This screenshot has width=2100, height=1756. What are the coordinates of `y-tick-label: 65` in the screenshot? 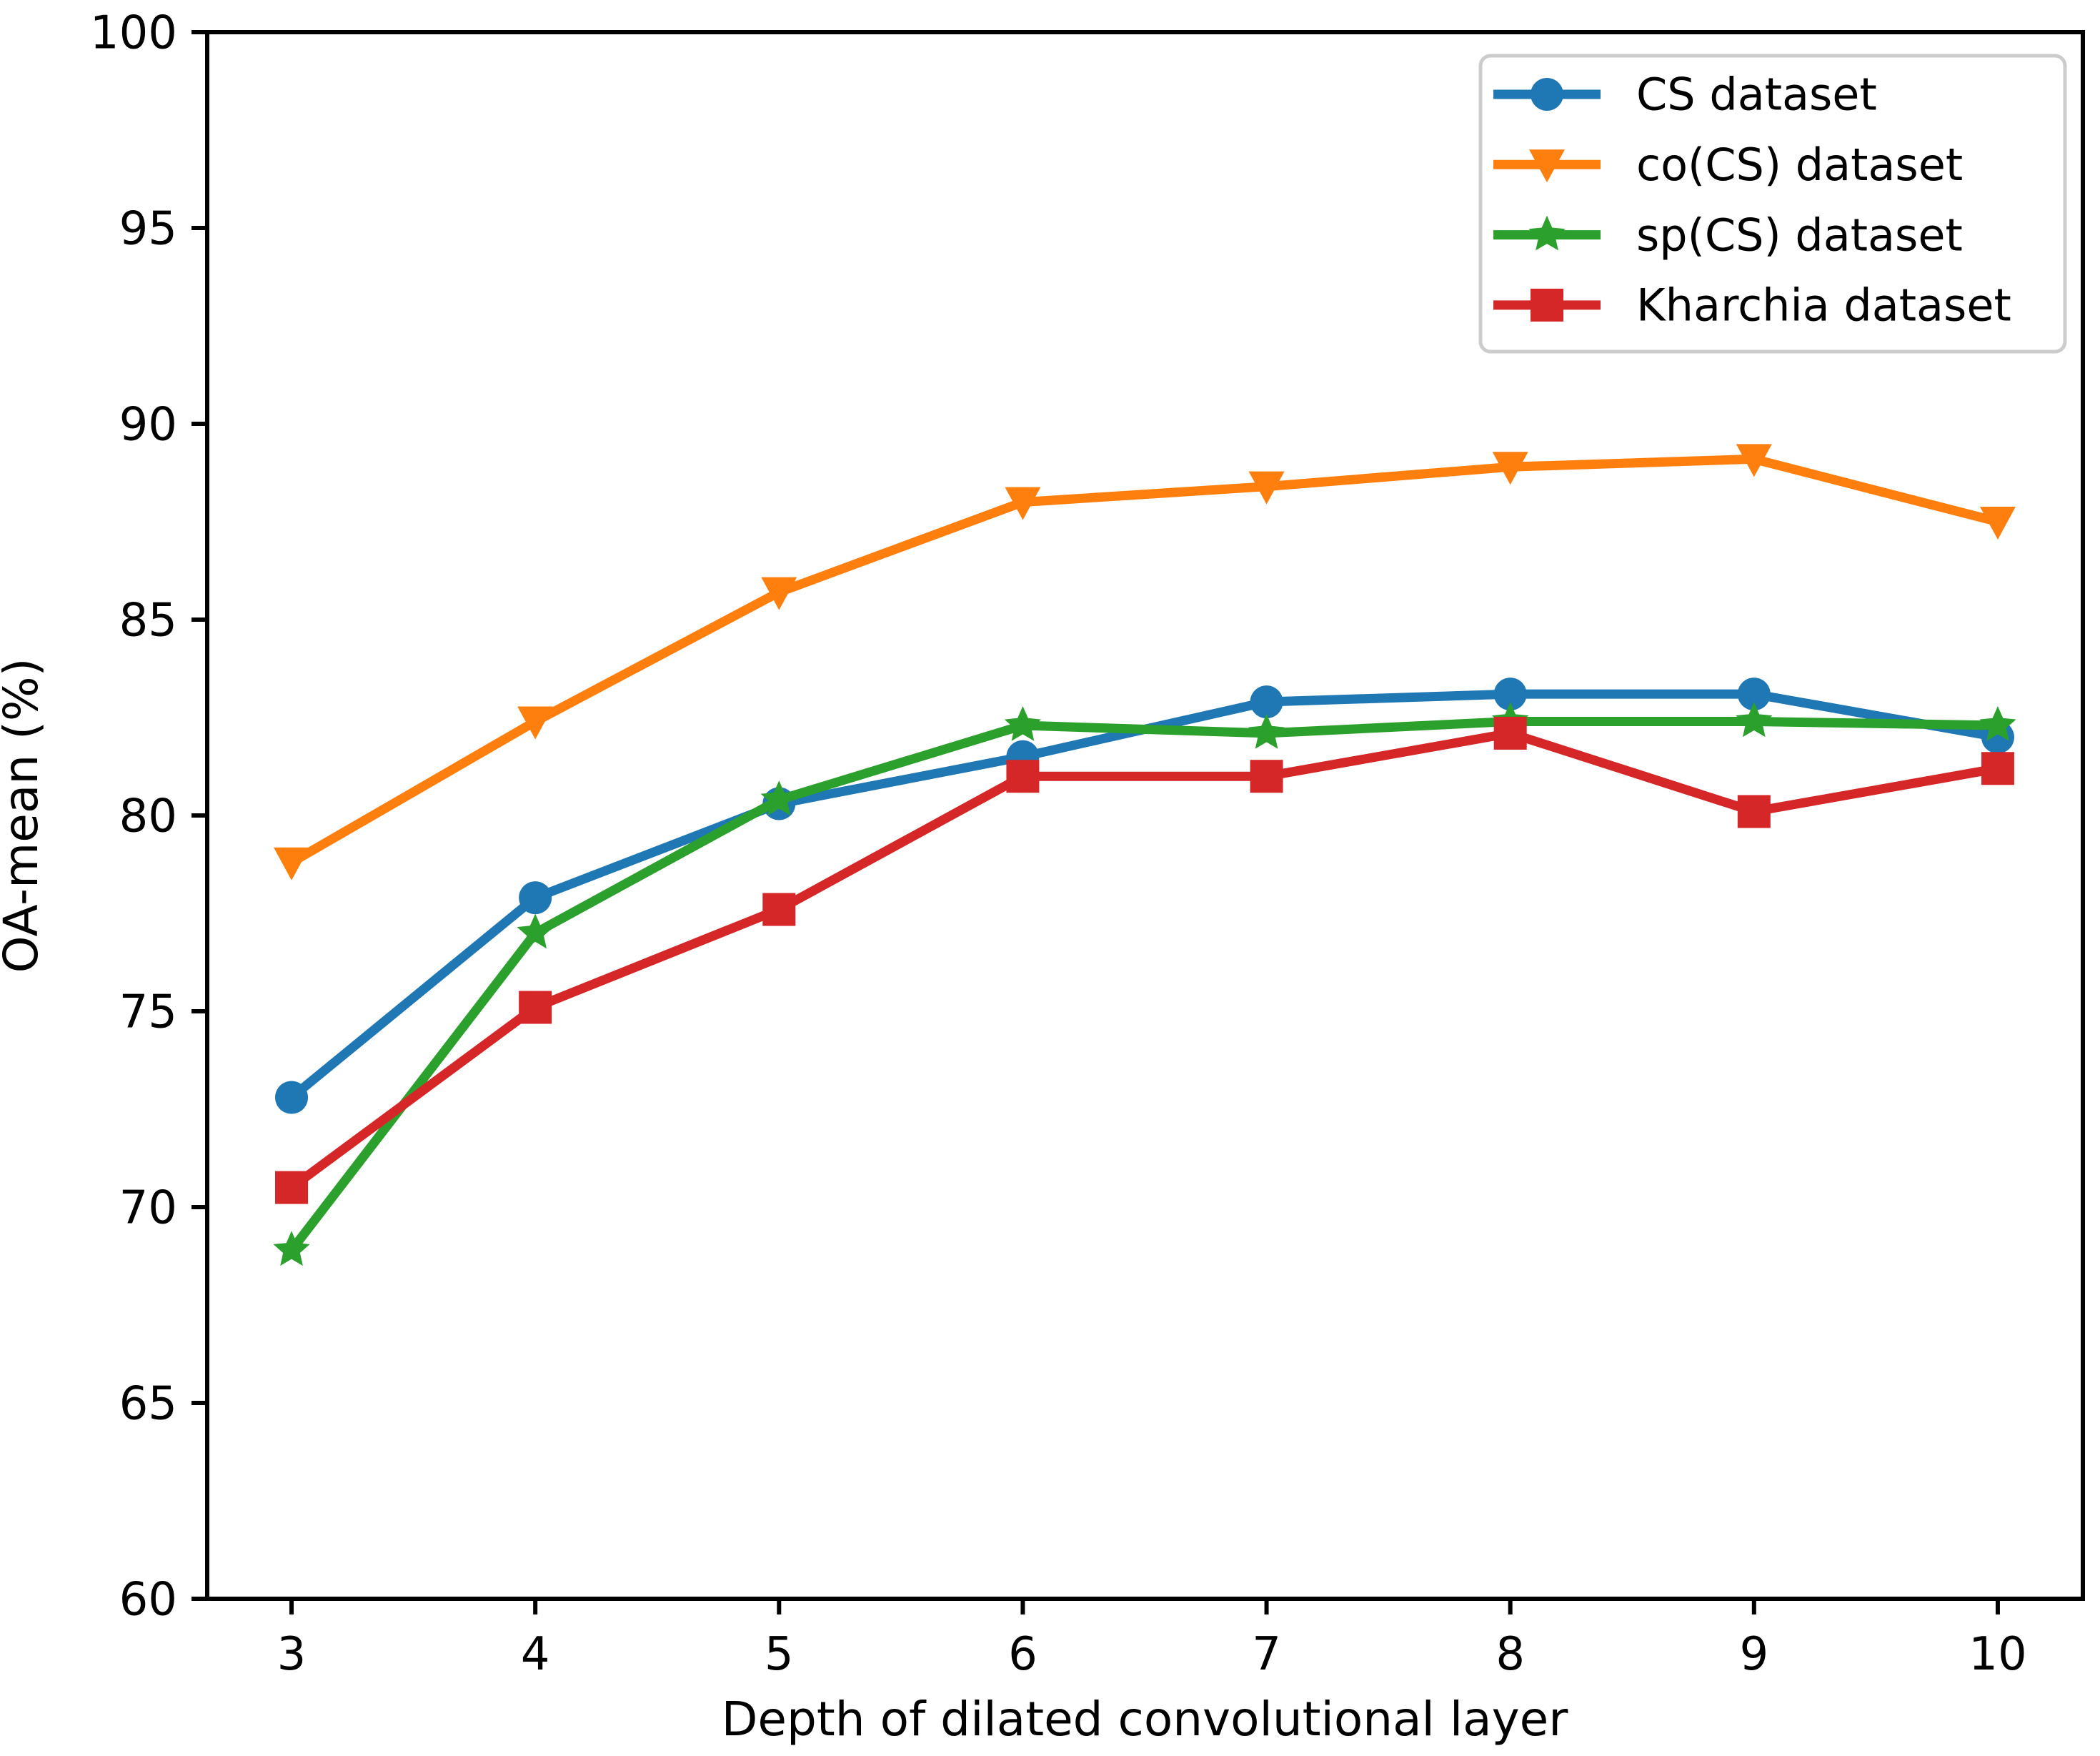 It's located at (148, 1403).